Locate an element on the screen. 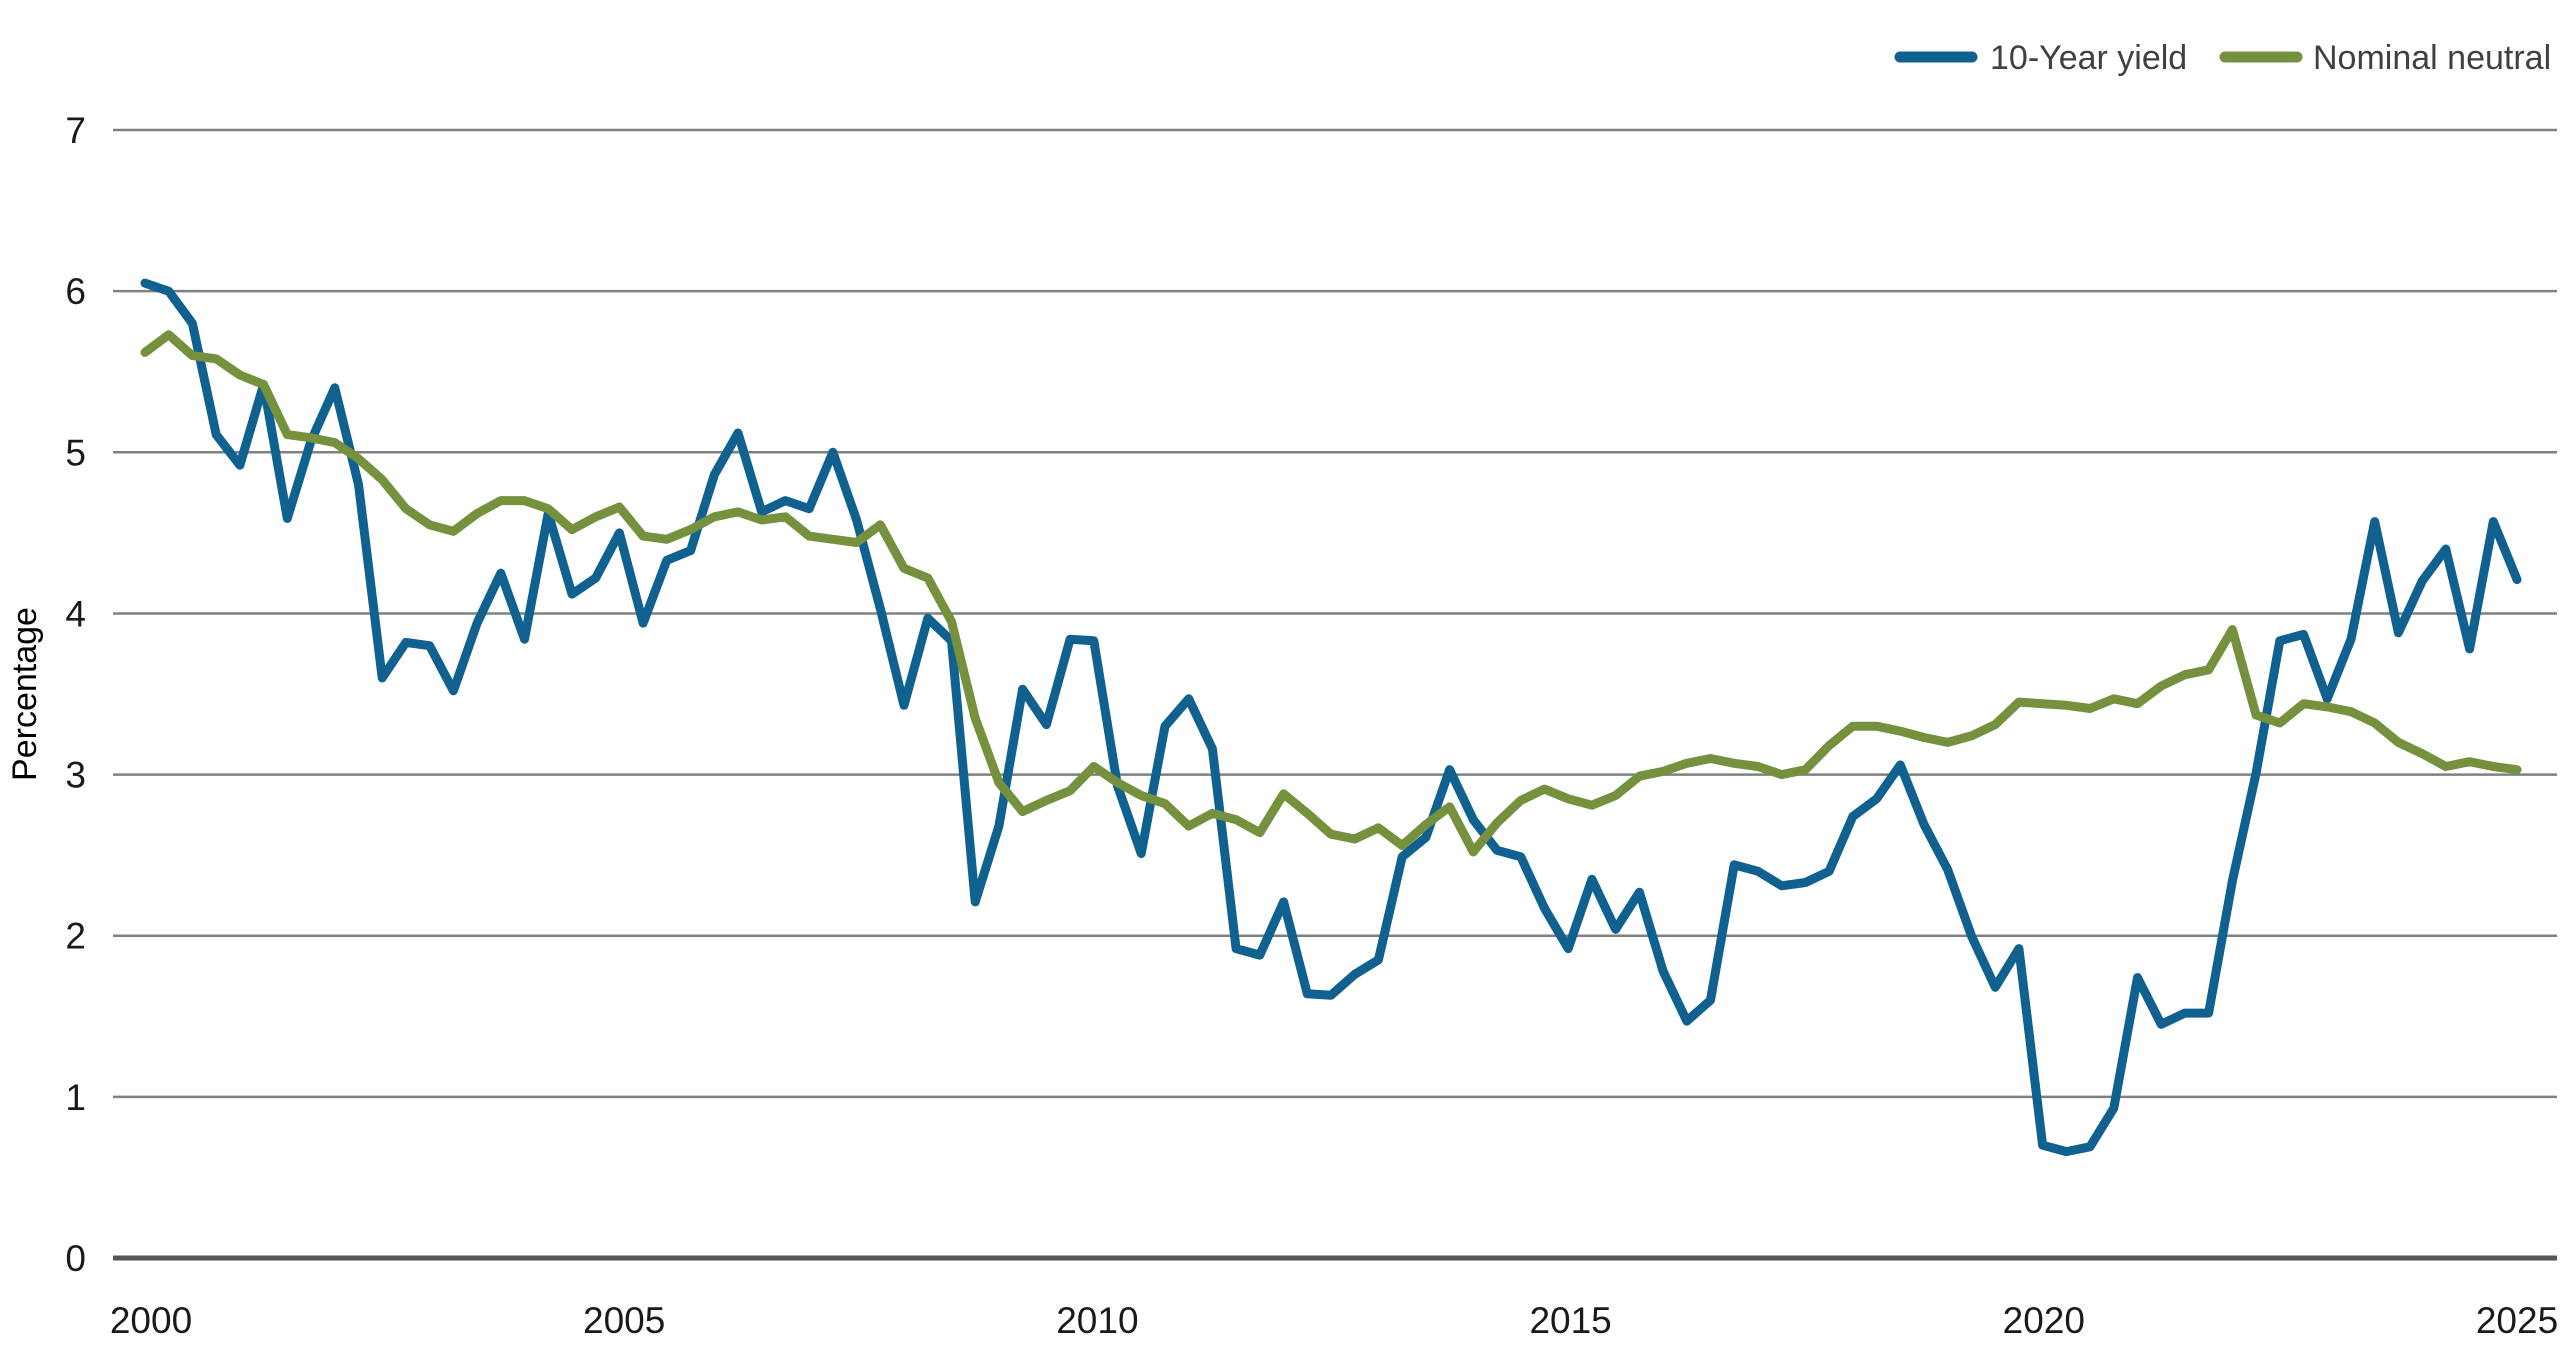  y-axis-tick-labels: 0 1 2 3 4 5 6 7 is located at coordinates (75, 694).